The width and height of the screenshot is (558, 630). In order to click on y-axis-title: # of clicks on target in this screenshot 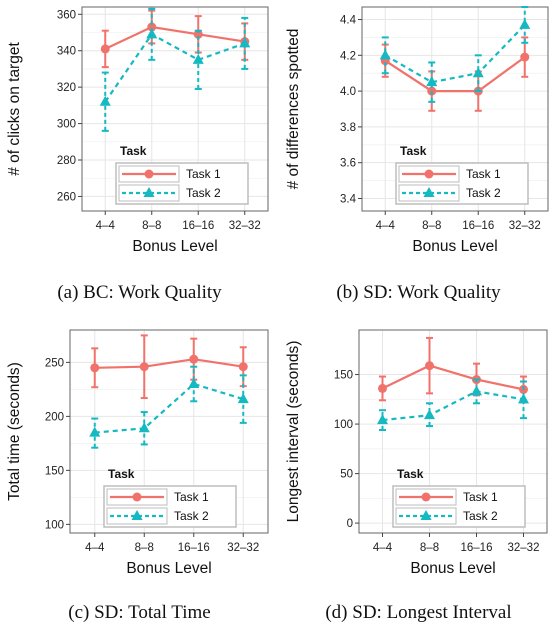, I will do `click(14, 109)`.